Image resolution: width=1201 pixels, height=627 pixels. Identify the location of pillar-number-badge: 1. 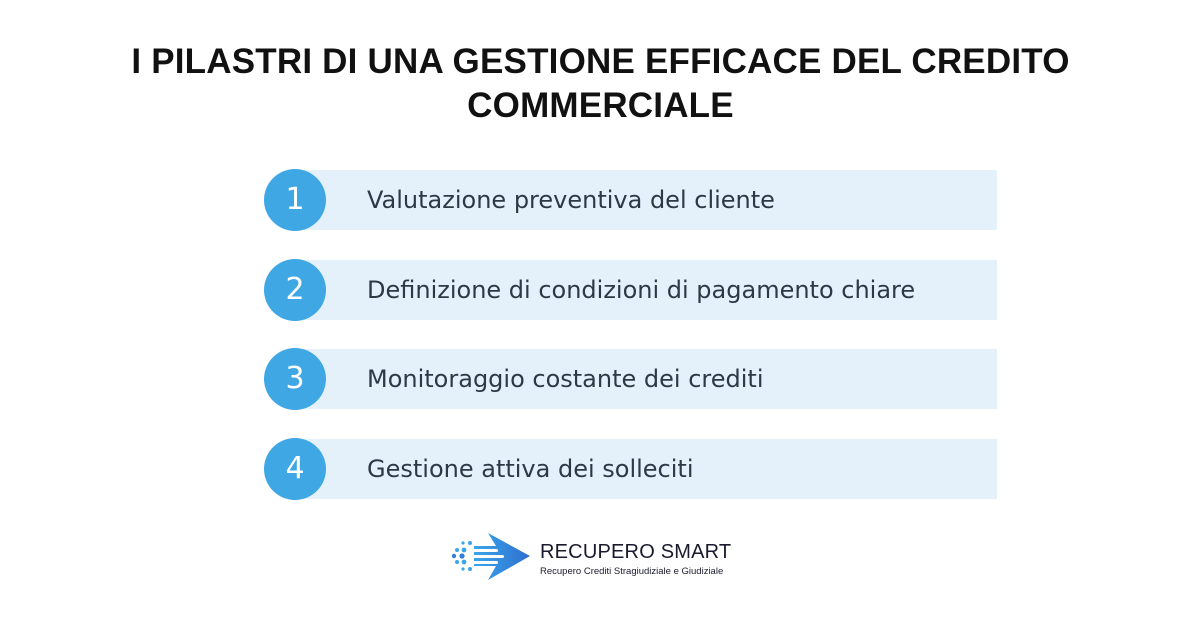
(295, 200).